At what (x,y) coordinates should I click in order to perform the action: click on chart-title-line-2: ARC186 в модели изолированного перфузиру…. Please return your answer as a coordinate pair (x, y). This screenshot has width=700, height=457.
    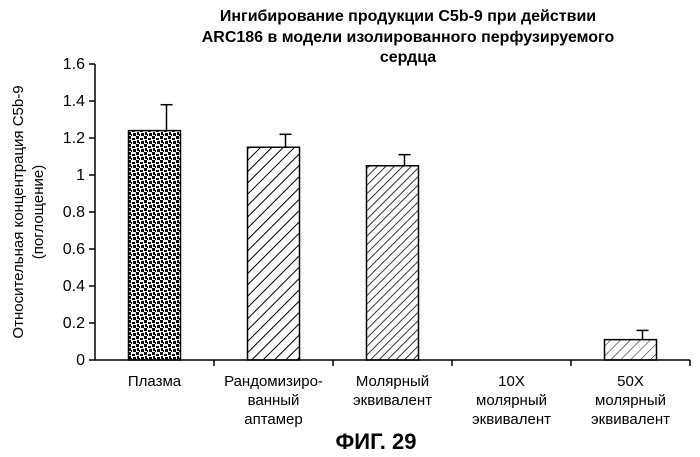
    Looking at the image, I should click on (408, 37).